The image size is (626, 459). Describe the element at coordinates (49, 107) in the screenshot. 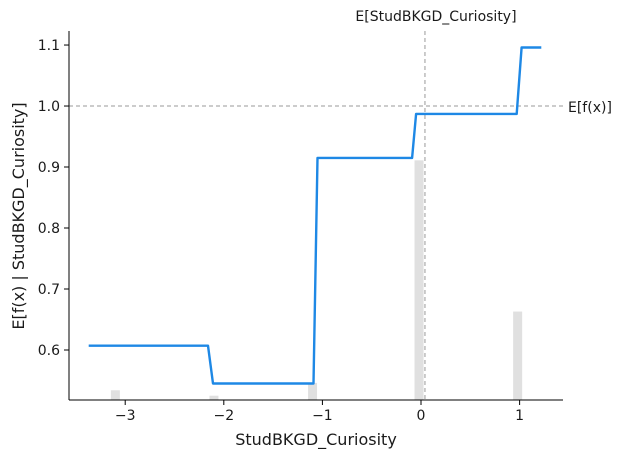

I see `y-tick-label: 1.0` at that location.